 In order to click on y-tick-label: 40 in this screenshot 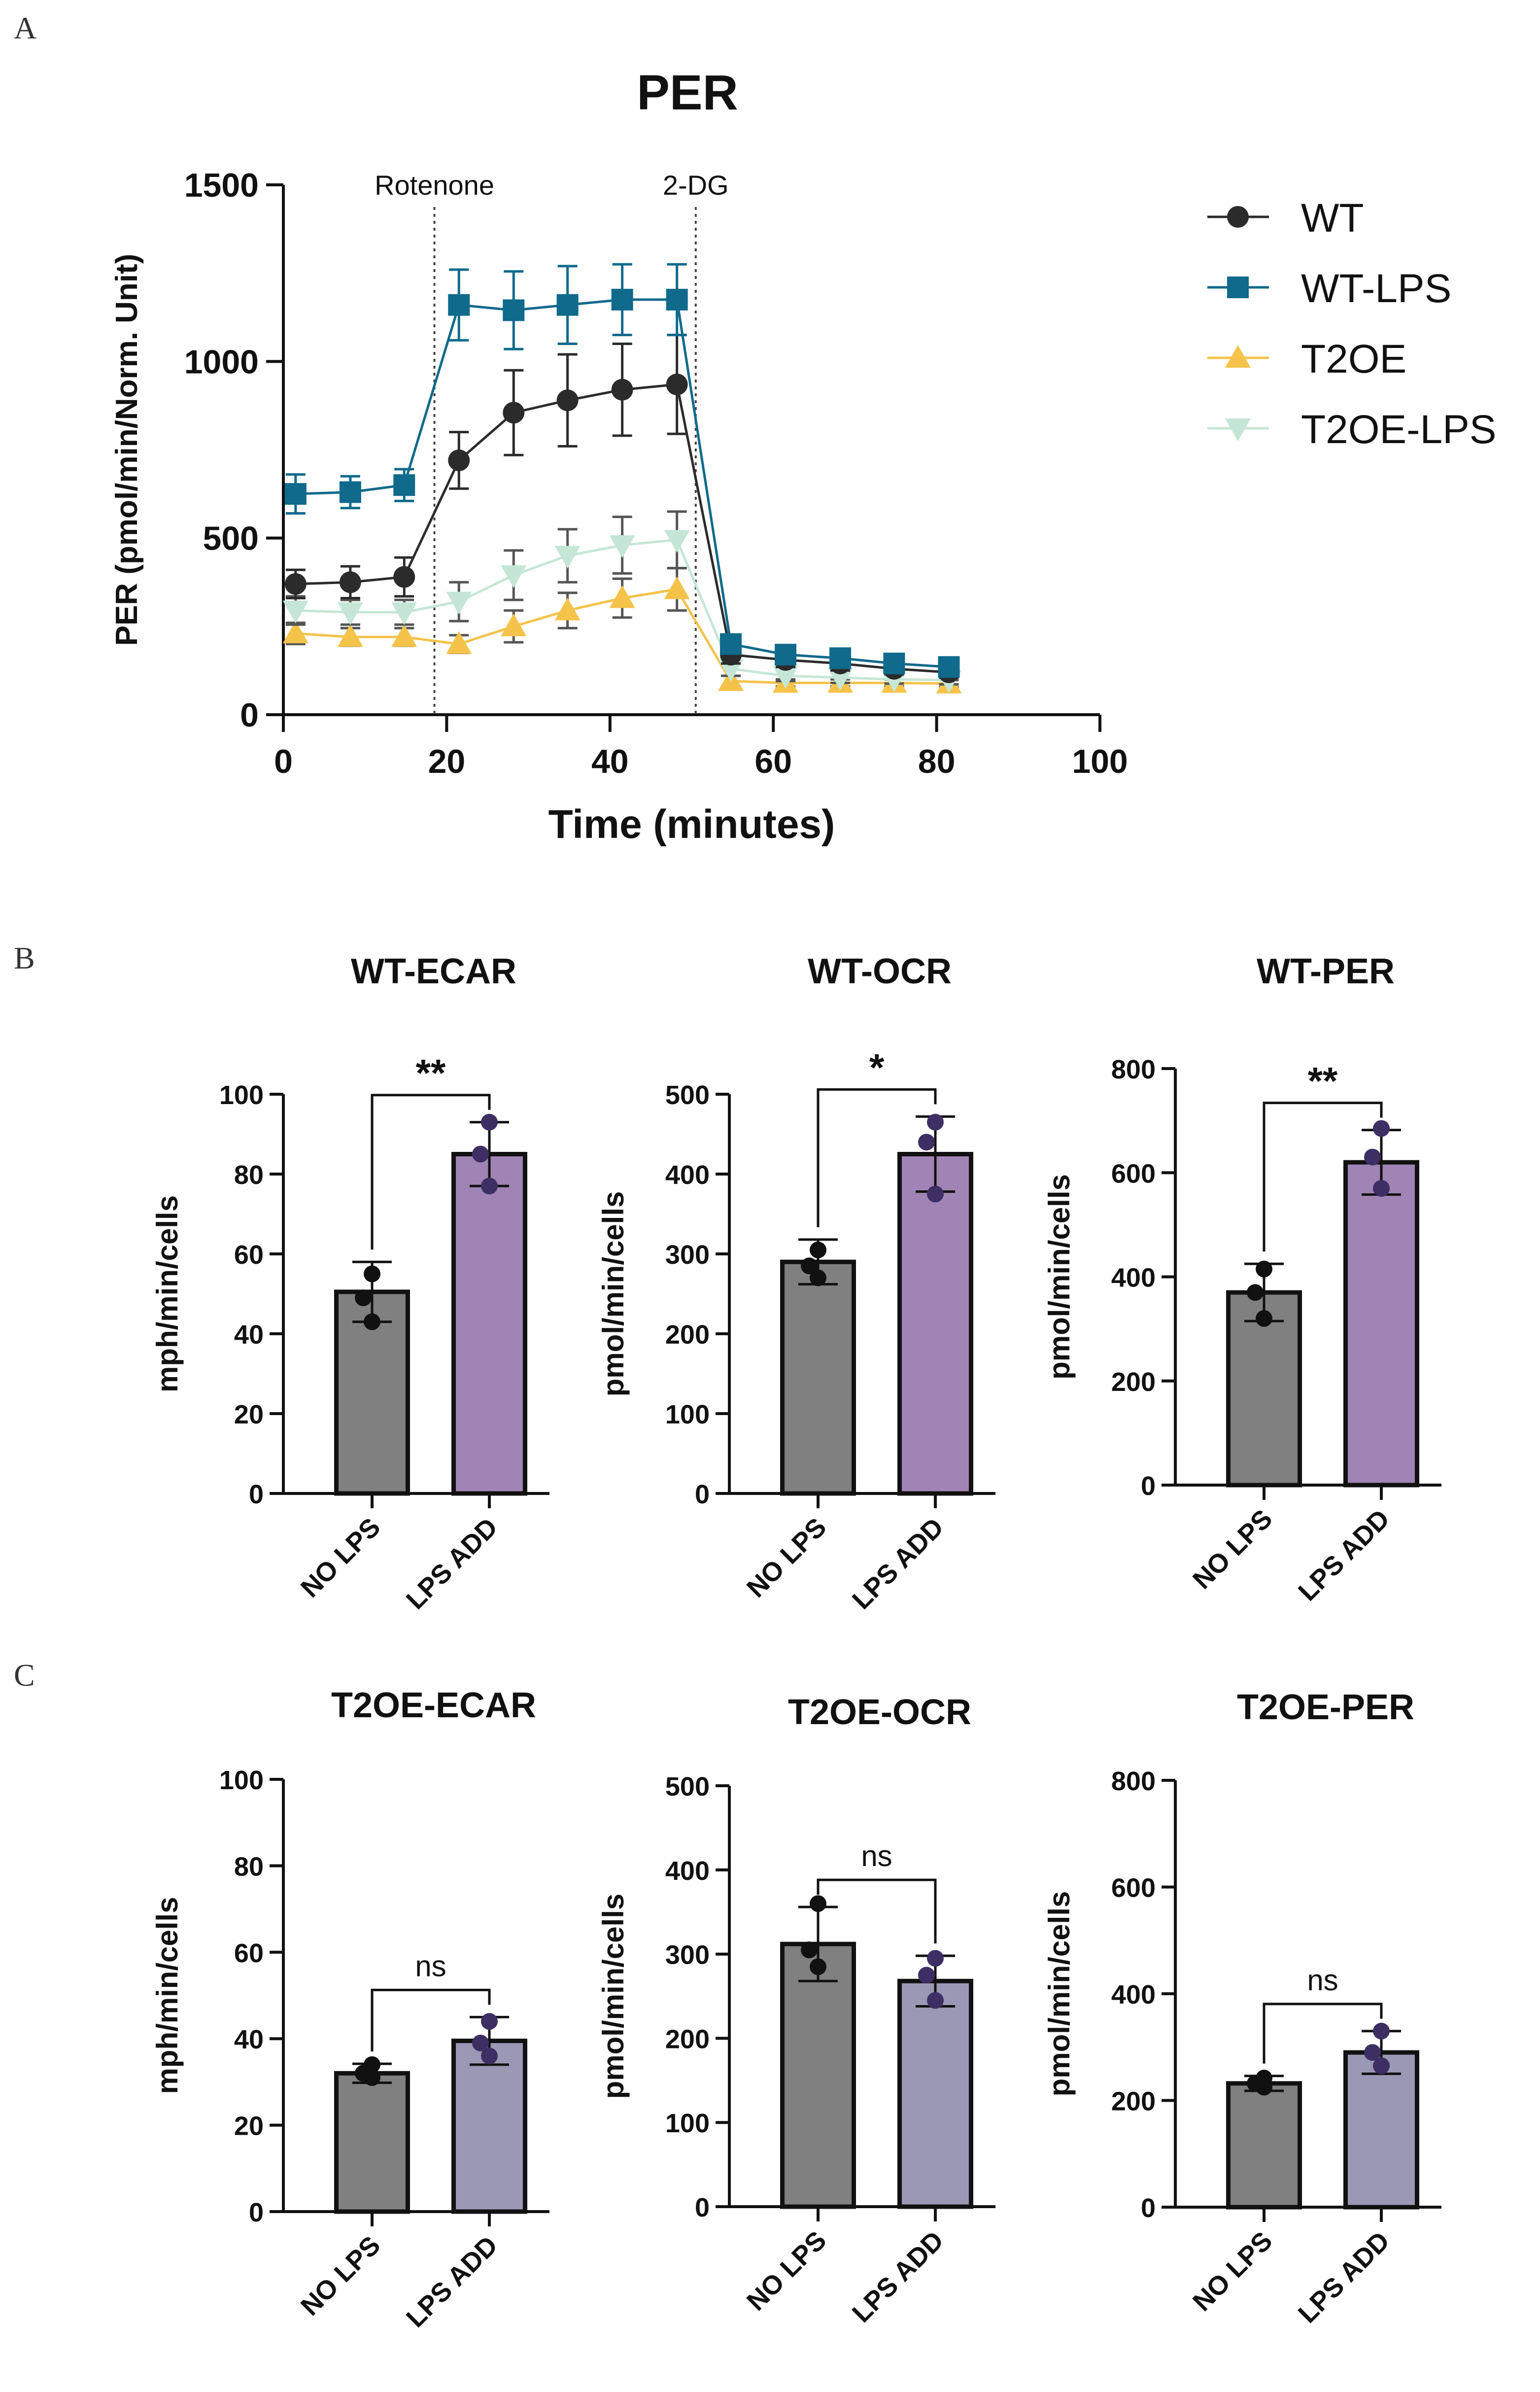, I will do `click(249, 1335)`.